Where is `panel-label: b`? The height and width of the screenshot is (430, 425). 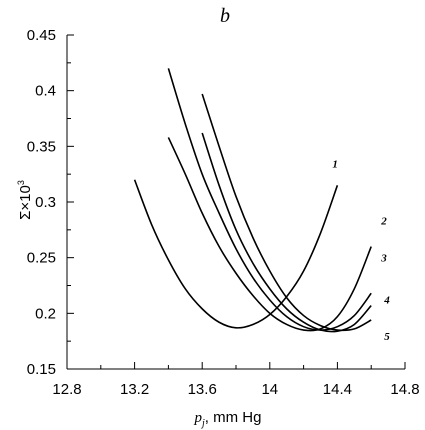 panel-label: b is located at coordinates (225, 16).